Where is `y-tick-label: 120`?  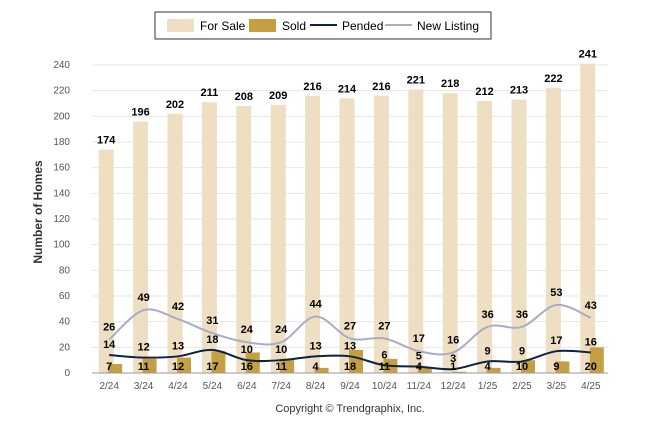
y-tick-label: 120 is located at coordinates (61, 219).